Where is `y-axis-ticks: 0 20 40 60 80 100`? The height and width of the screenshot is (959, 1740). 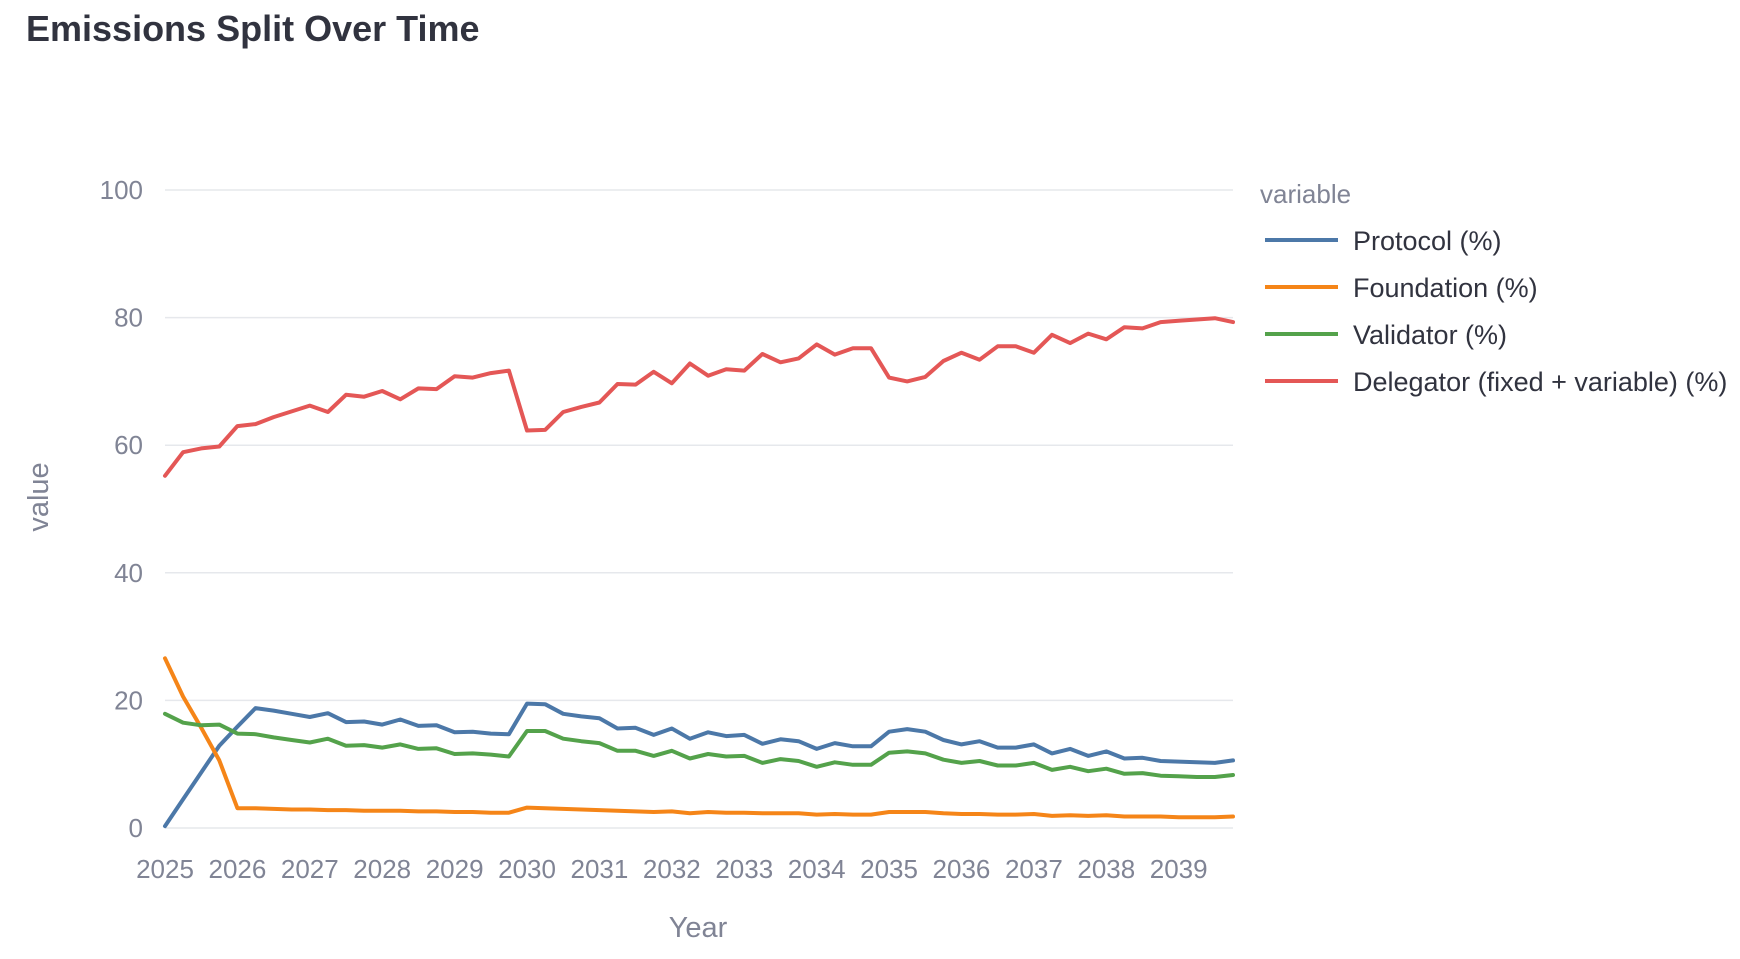 y-axis-ticks: 0 20 40 60 80 100 is located at coordinates (121, 509).